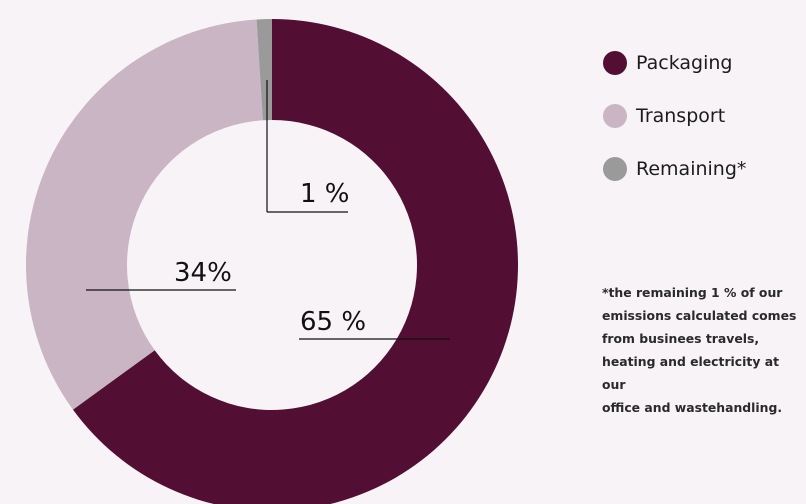 This screenshot has height=504, width=806. What do you see at coordinates (325, 194) in the screenshot?
I see `data-label-remaining: 1 %` at bounding box center [325, 194].